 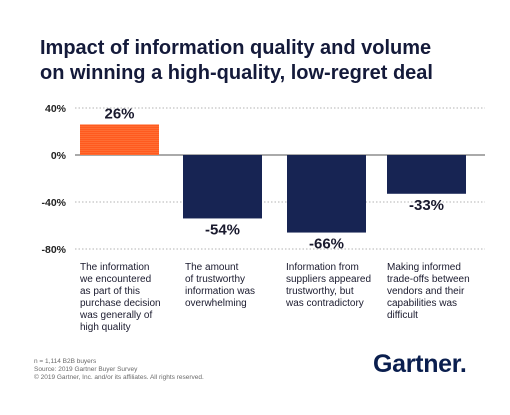 I want to click on data-label-3: -33%, so click(x=426, y=205).